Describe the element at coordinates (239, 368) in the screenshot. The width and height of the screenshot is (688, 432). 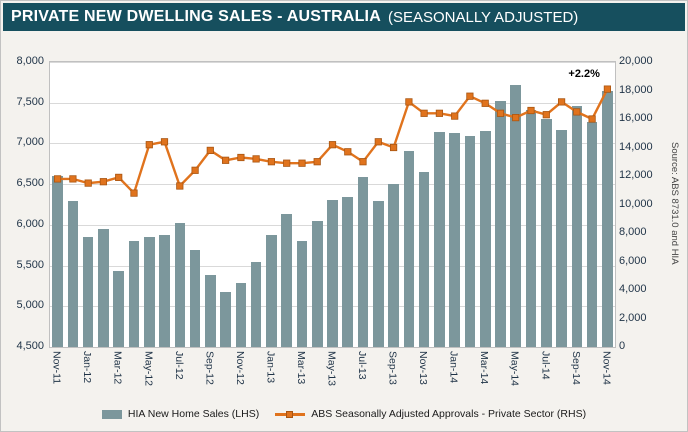
I see `x-axis-label: Nov-12` at that location.